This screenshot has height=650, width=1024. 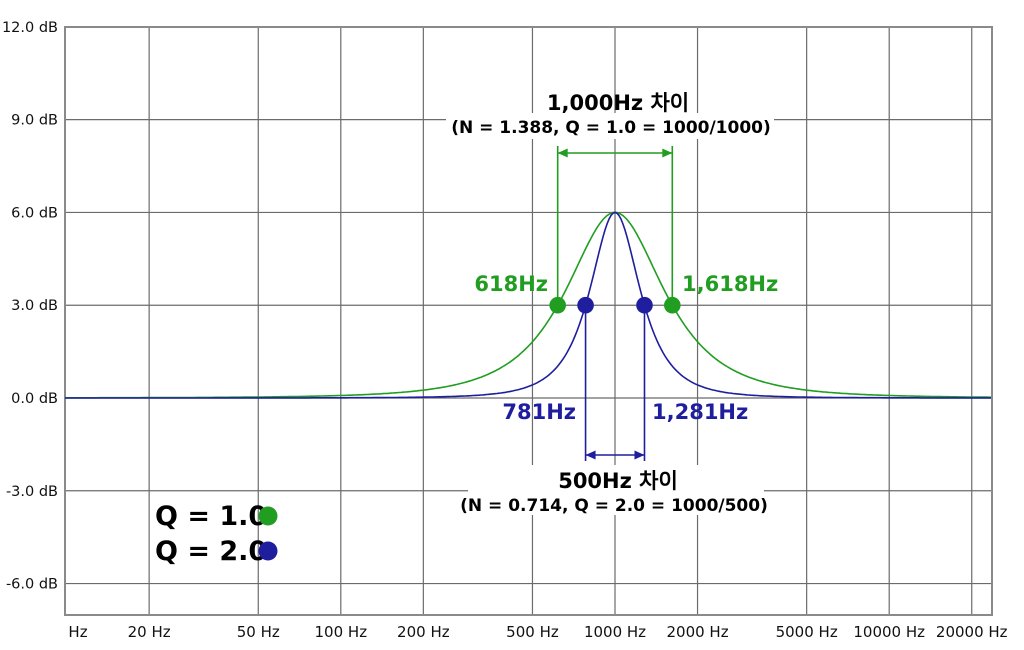 What do you see at coordinates (34, 121) in the screenshot?
I see `y-tick-label: 9.0 dB` at bounding box center [34, 121].